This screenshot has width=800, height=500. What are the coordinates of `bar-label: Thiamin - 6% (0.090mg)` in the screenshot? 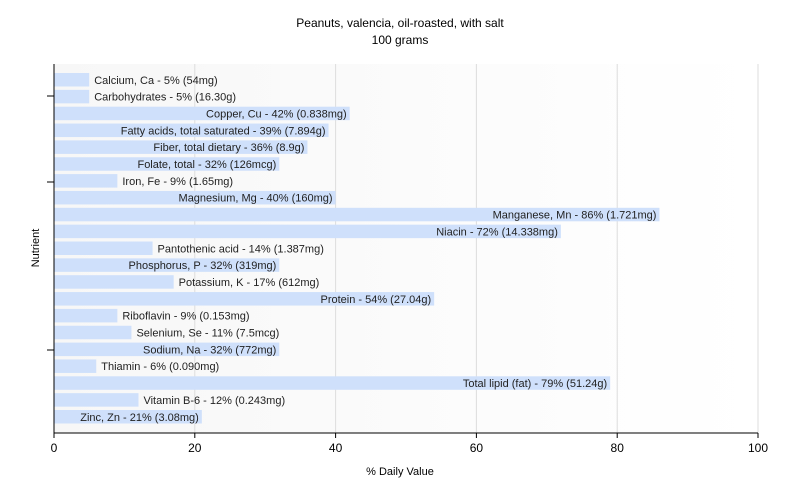 It's located at (160, 367).